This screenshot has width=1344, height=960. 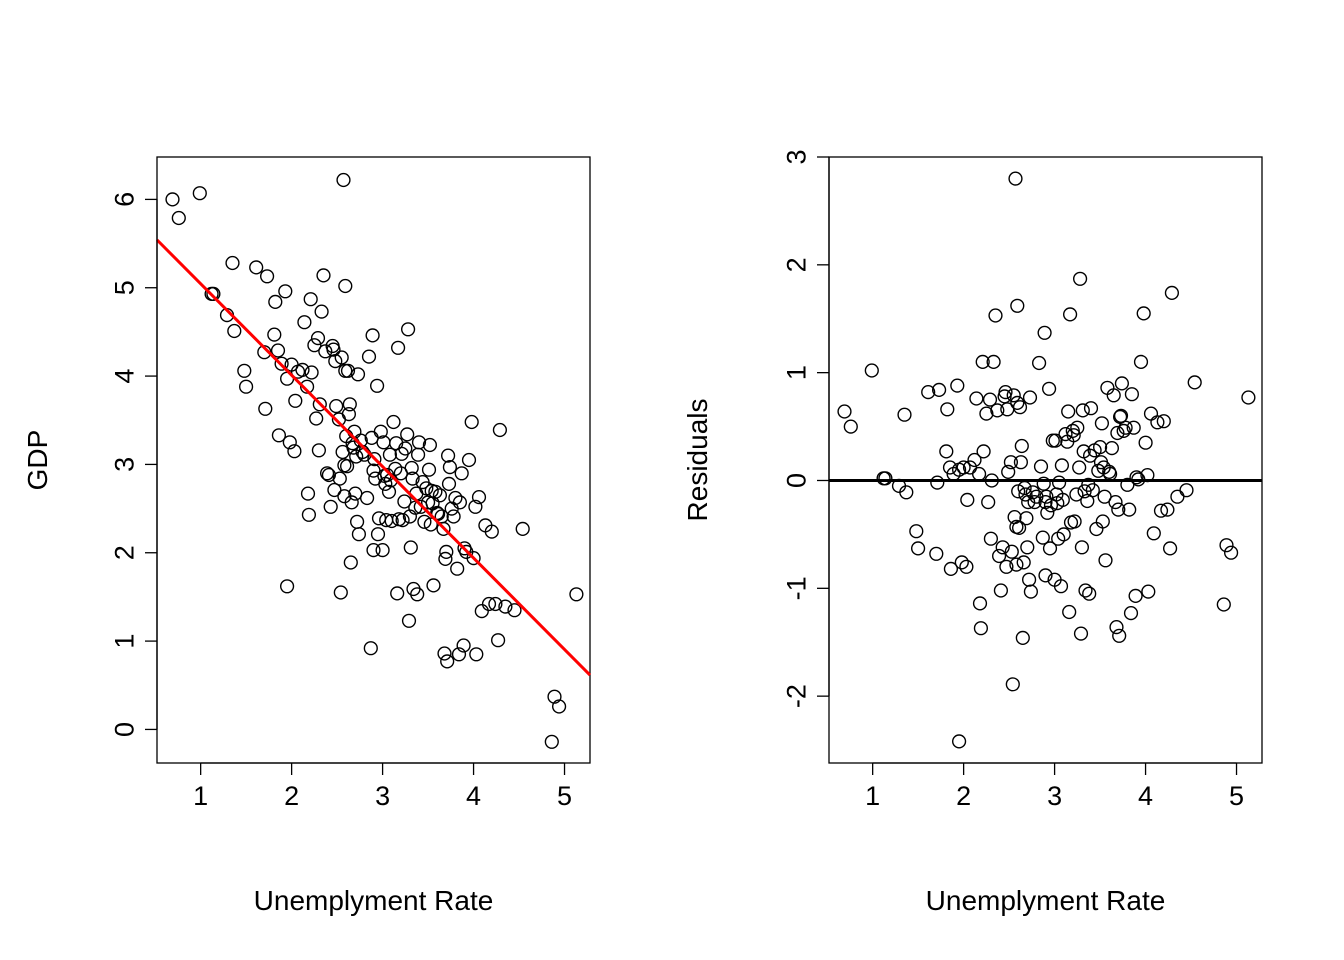 What do you see at coordinates (1054, 786) in the screenshot?
I see `x-axis-right: 1 2 3 4 5` at bounding box center [1054, 786].